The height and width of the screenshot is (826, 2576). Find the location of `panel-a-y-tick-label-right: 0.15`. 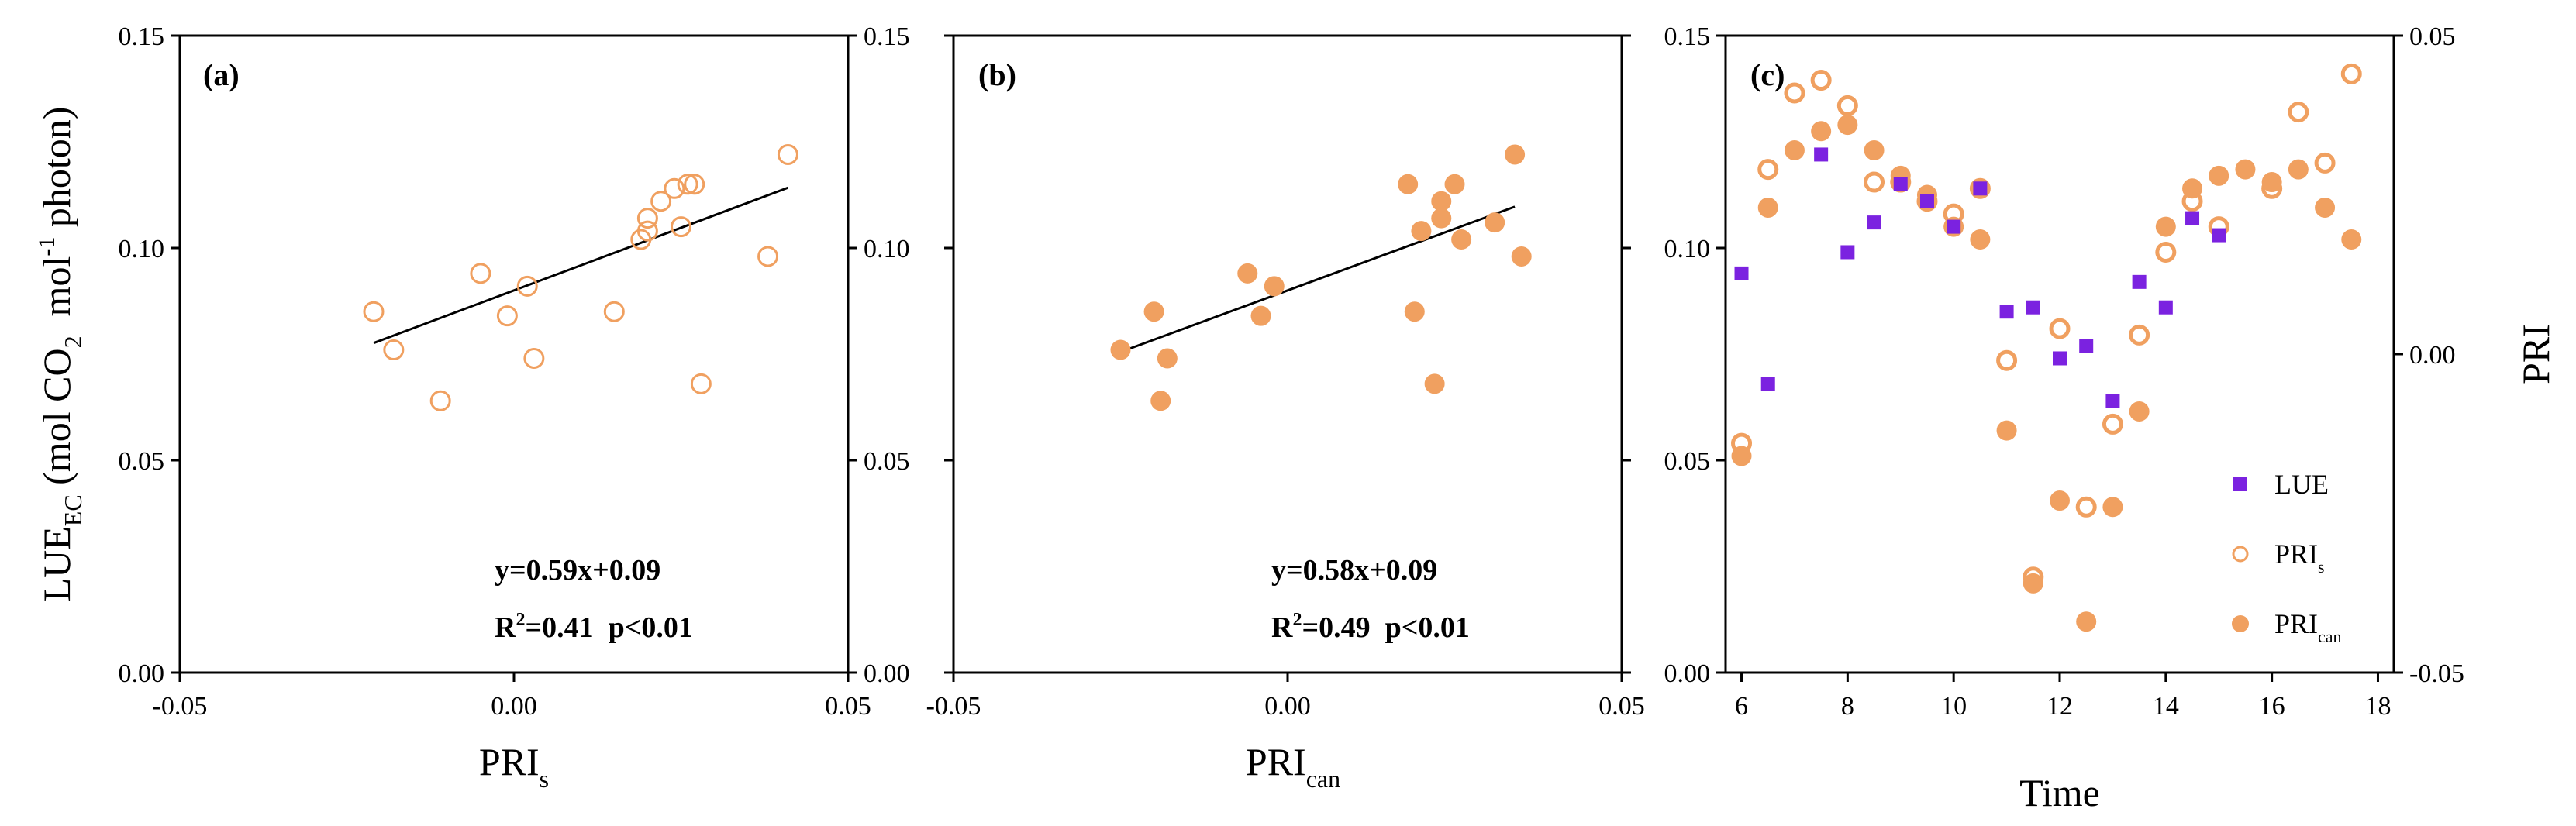

panel-a-y-tick-label-right: 0.15 is located at coordinates (887, 36).